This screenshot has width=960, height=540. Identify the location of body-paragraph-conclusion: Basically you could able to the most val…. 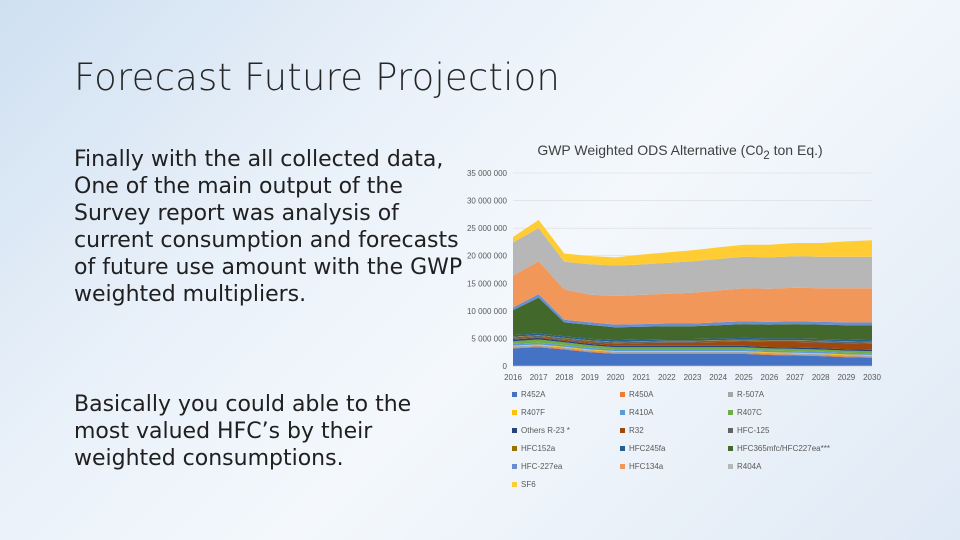
(243, 431).